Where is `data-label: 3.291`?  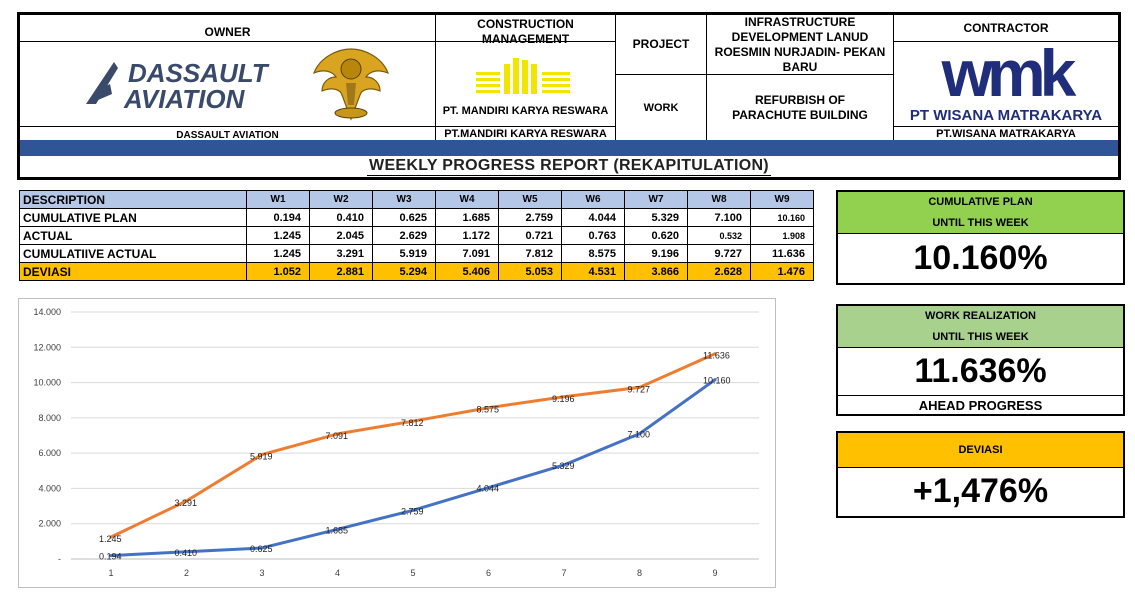
data-label: 3.291 is located at coordinates (186, 503).